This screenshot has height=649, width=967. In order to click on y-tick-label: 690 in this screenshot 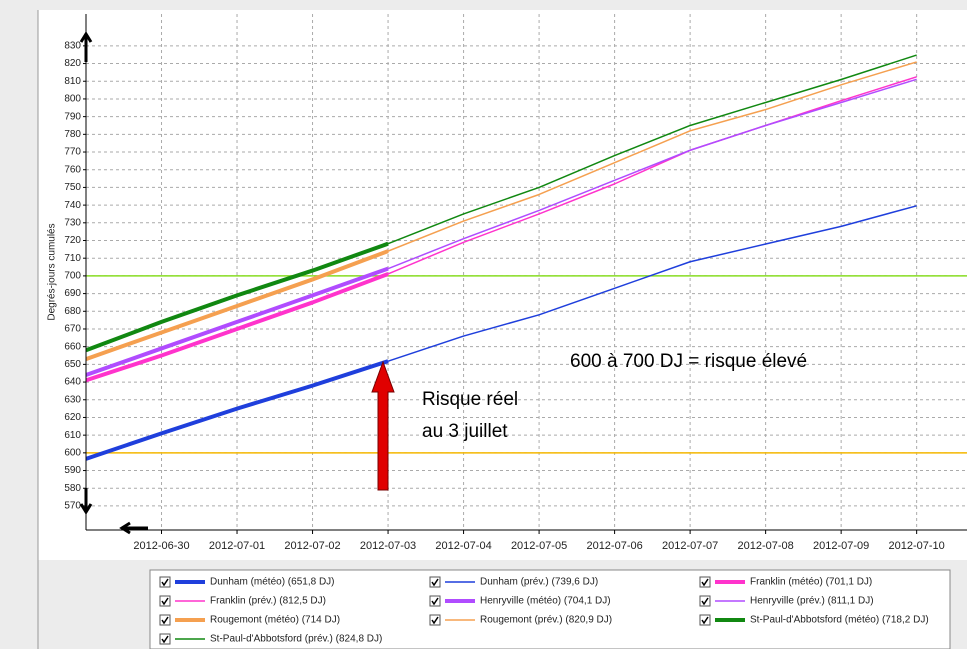, I will do `click(72, 293)`.